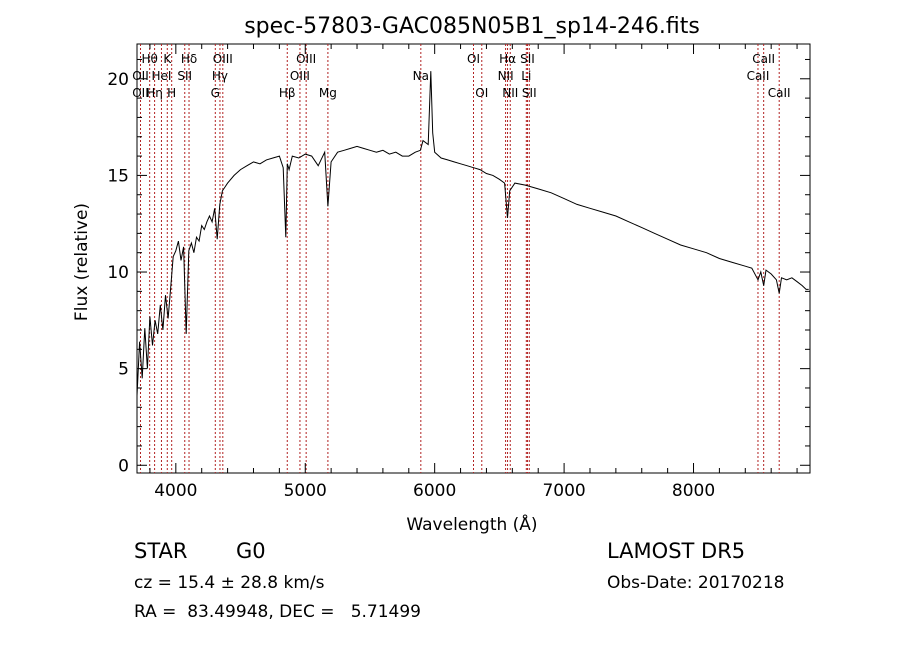  Describe the element at coordinates (167, 59) in the screenshot. I see `line-label-k: K` at that location.